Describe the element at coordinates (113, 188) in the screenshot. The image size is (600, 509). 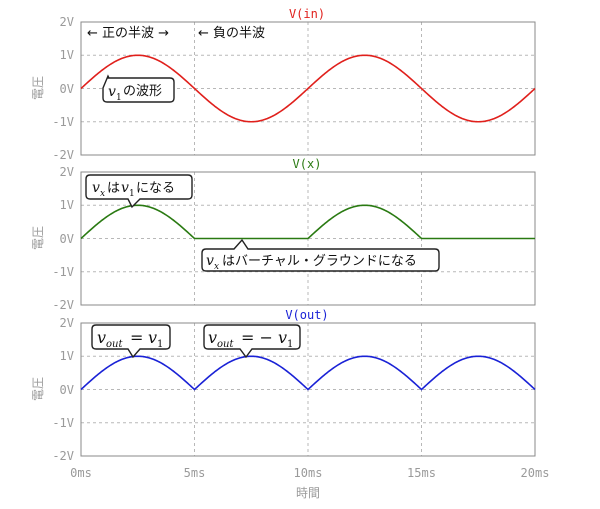
I see `callout-vx-ha: は` at that location.